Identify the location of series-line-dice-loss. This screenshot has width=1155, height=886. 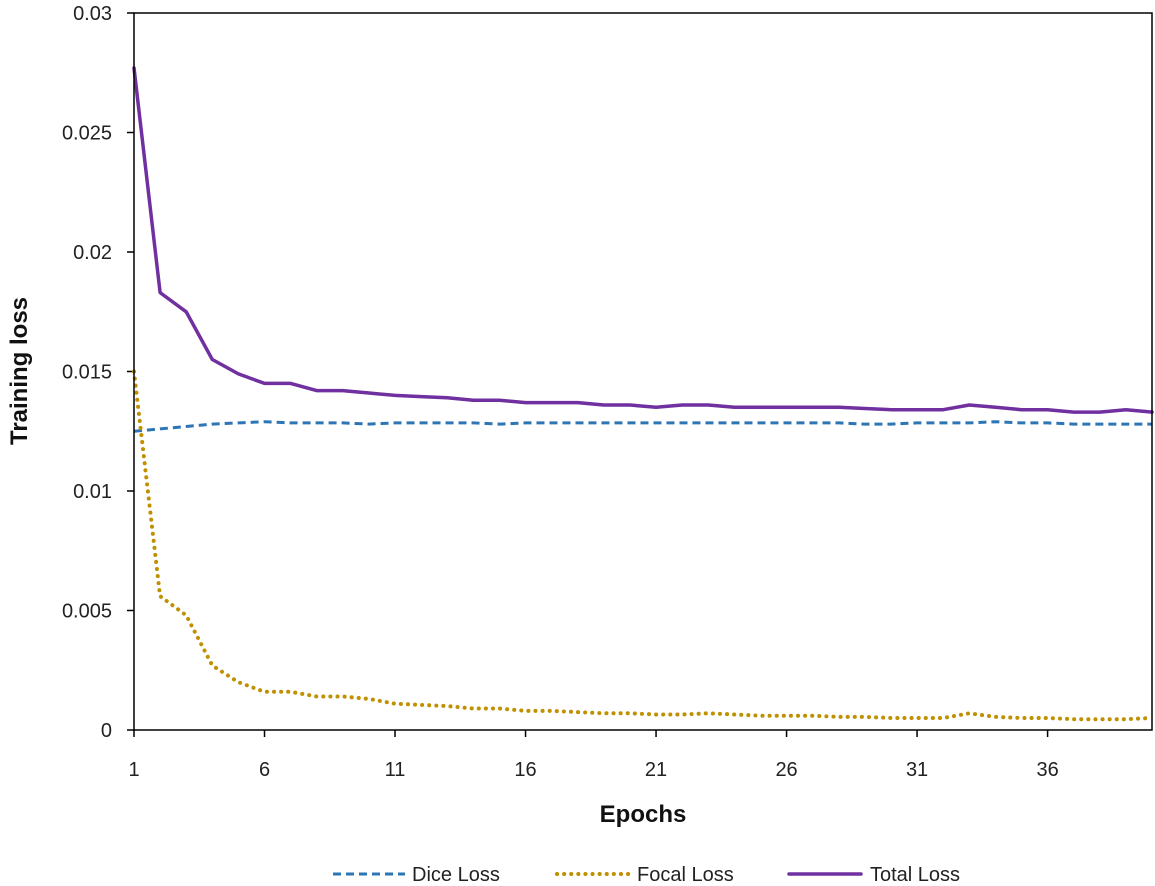
(642, 426).